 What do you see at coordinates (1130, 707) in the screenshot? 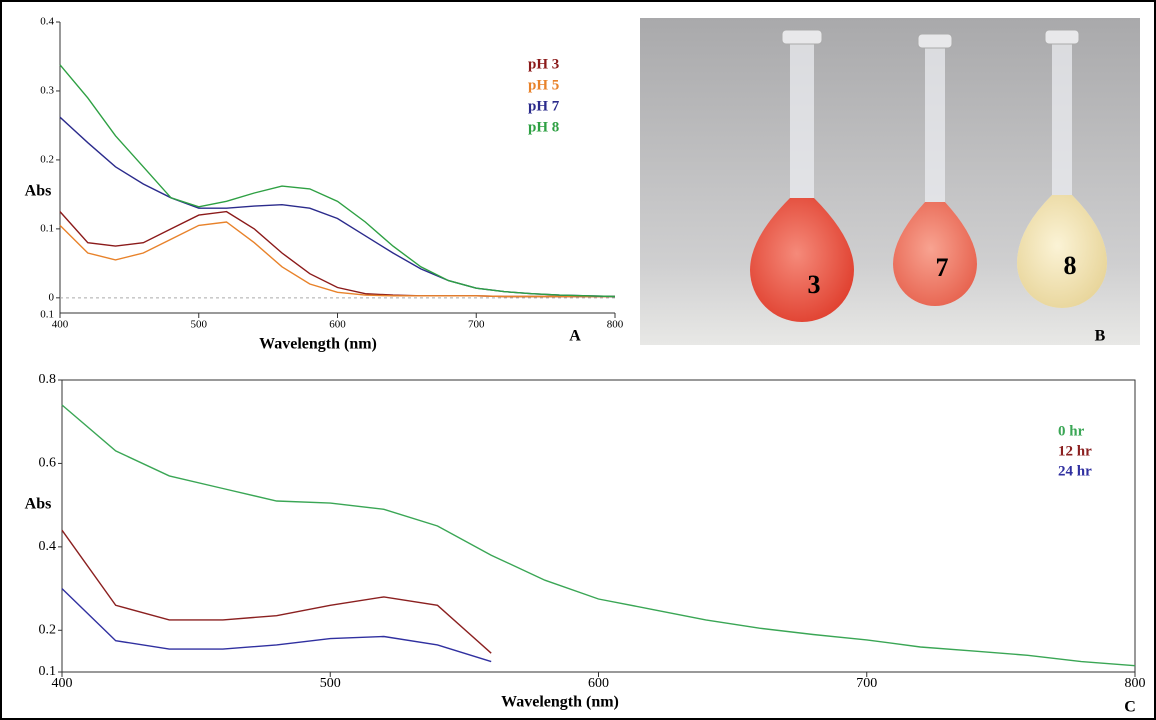
I see `panel-label: C` at bounding box center [1130, 707].